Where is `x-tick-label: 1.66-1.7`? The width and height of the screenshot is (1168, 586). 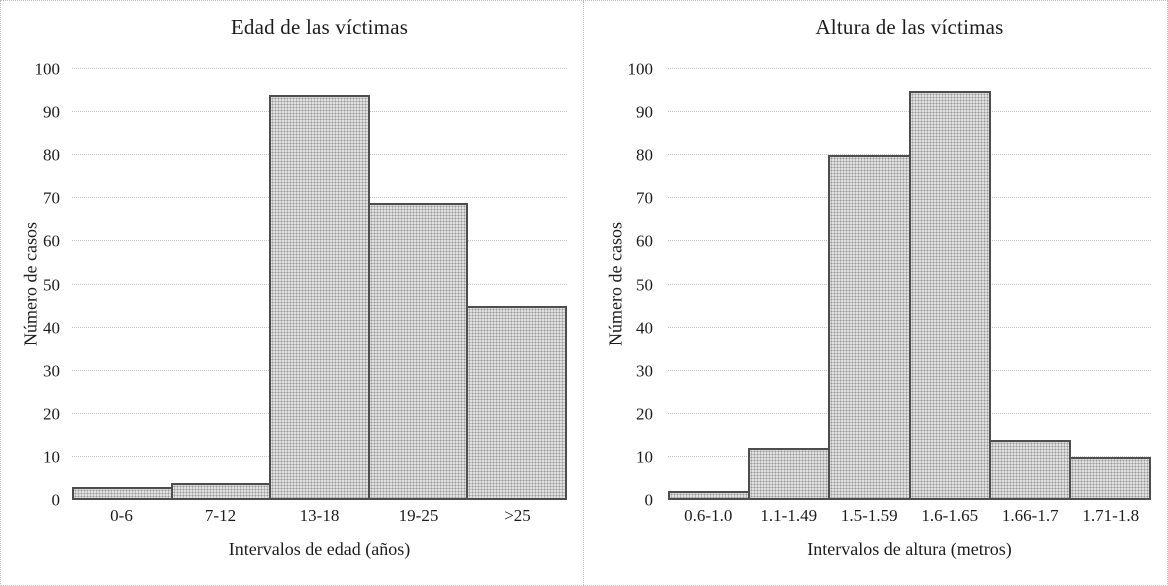
x-tick-label: 1.66-1.7 is located at coordinates (1030, 515).